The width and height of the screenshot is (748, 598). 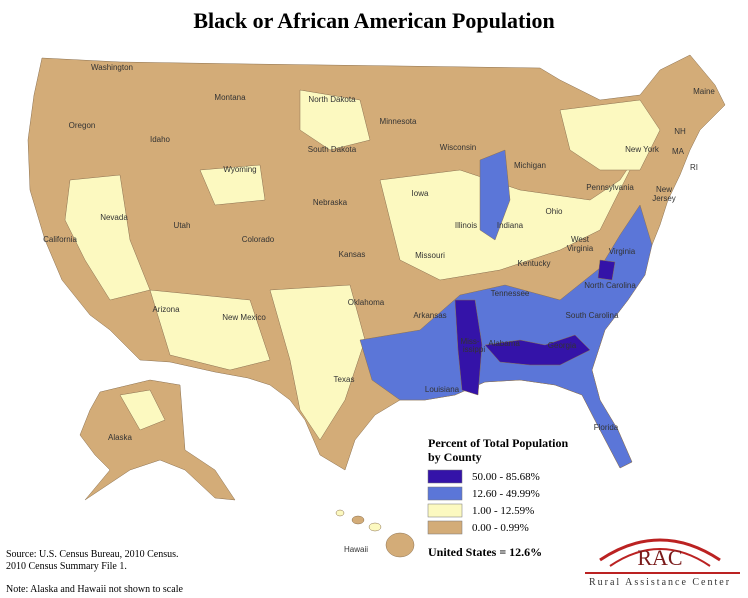 I want to click on logo: RAC Rural Assistance Center, so click(x=662, y=563).